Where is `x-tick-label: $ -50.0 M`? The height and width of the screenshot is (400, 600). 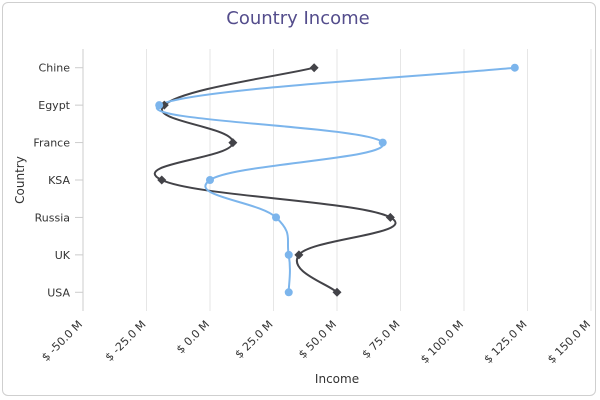
x-tick-label: $ -50.0 M is located at coordinates (62, 341).